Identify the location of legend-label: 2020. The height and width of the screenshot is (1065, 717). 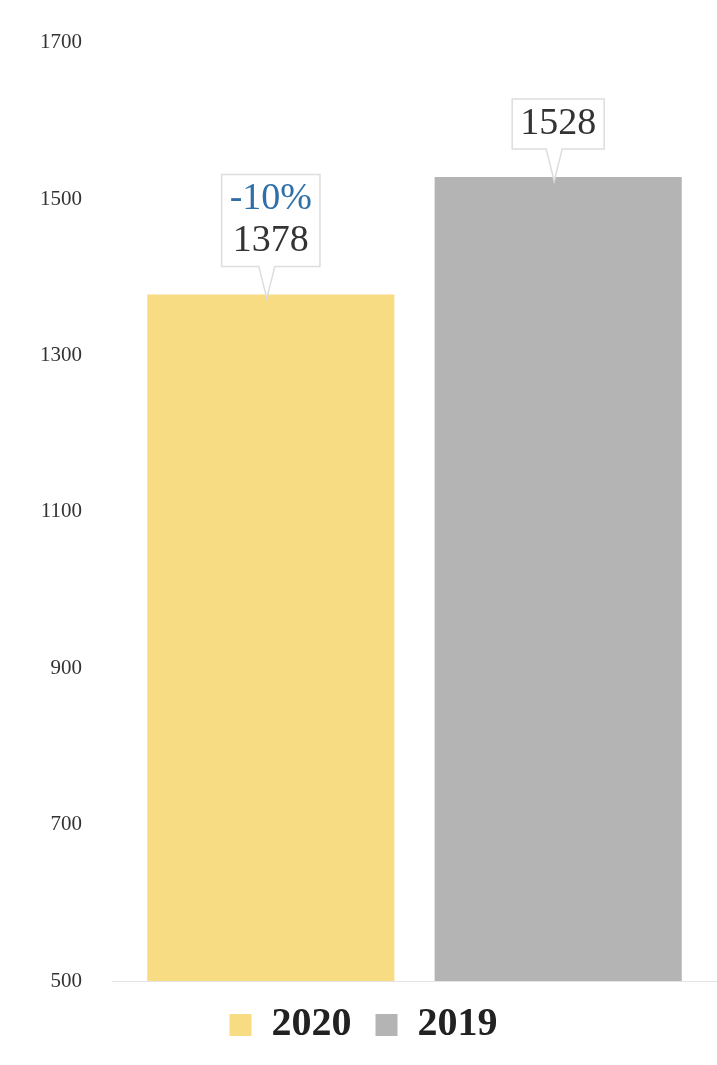
(311, 1022).